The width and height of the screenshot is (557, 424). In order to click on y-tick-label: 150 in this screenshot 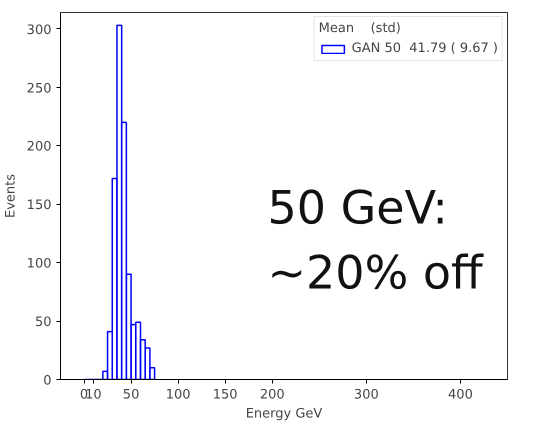, I will do `click(39, 206)`.